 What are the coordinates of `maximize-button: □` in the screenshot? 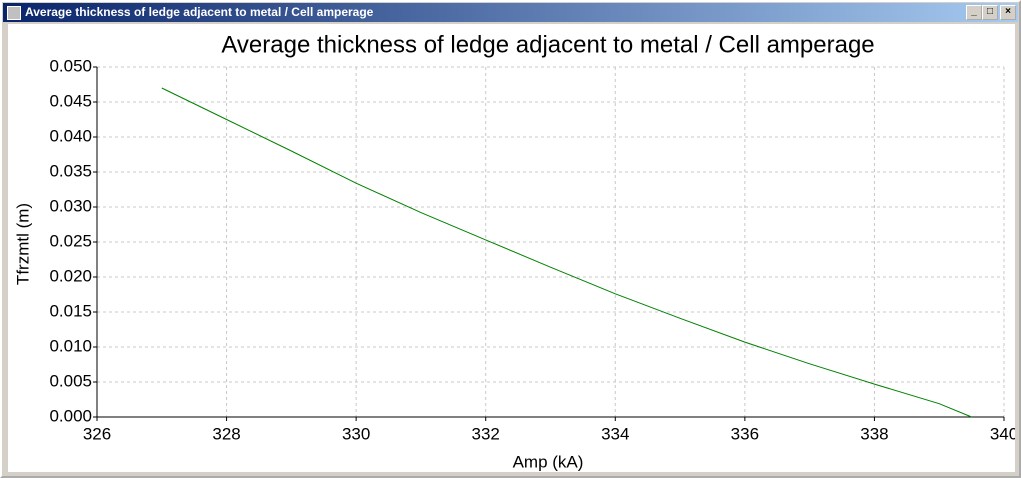 It's located at (990, 12).